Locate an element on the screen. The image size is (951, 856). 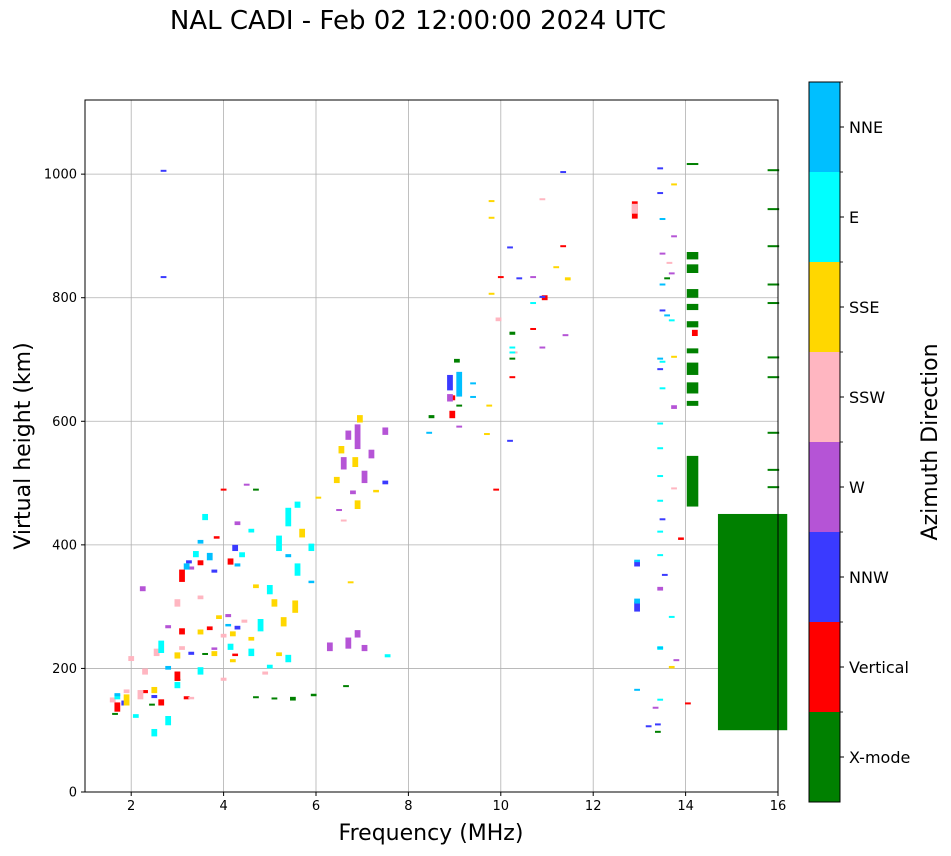
colorbar-frame is located at coordinates (824, 442).